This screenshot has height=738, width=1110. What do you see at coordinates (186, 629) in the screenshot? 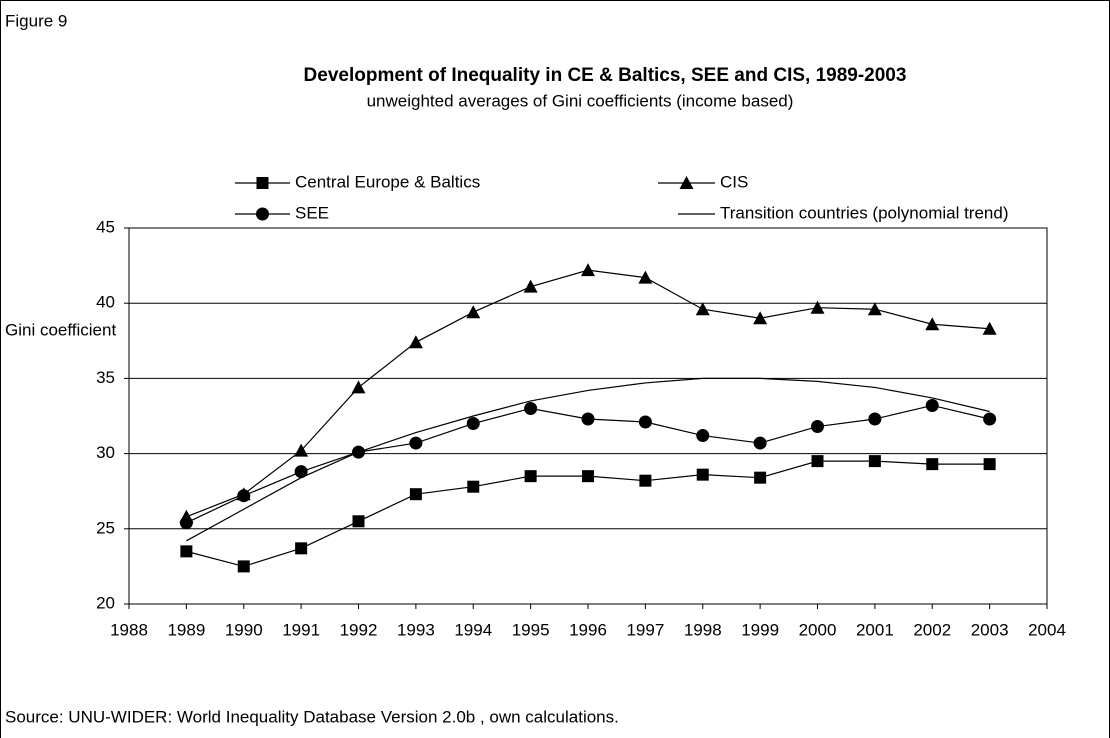
I see `x-tick-label: 1989` at bounding box center [186, 629].